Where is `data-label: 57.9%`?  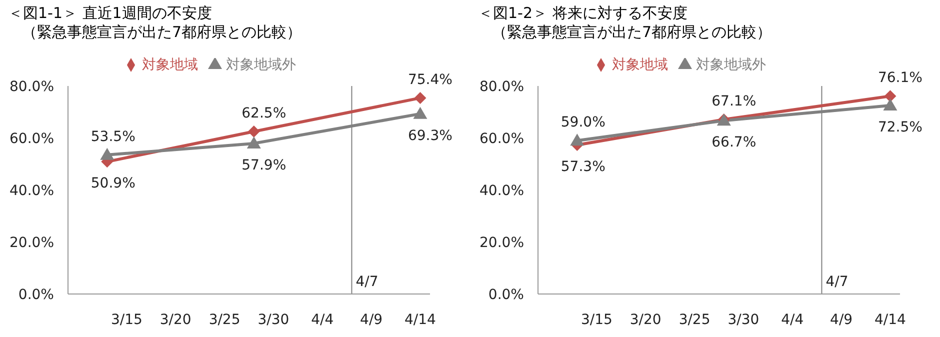
data-label: 57.9% is located at coordinates (264, 165).